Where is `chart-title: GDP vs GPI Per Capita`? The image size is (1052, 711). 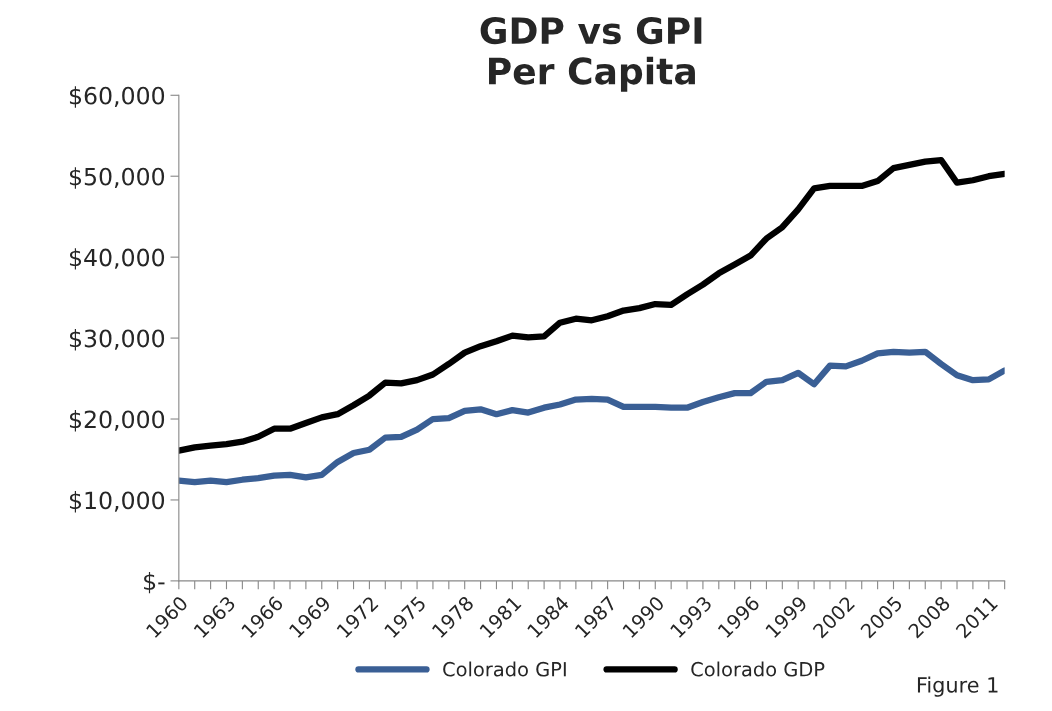
chart-title: GDP vs GPI Per Capita is located at coordinates (591, 54).